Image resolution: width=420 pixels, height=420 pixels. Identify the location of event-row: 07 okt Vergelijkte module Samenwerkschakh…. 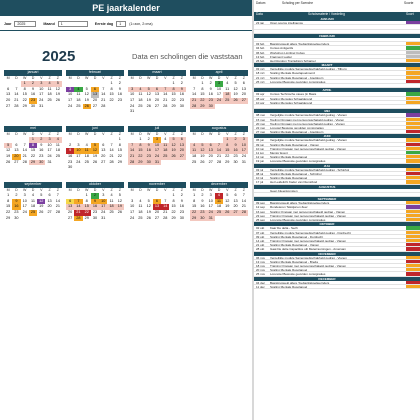
(337, 232).